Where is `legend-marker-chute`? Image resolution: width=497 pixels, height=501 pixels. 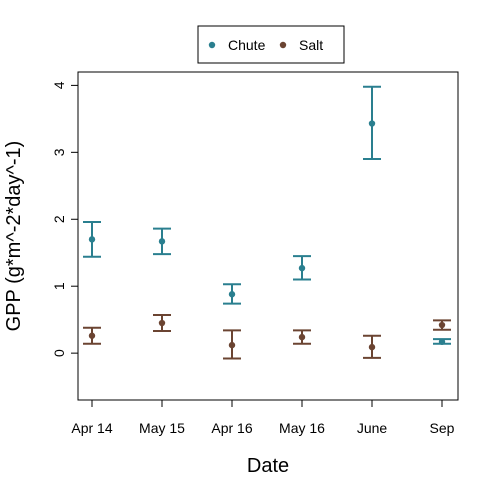
legend-marker-chute is located at coordinates (212, 45).